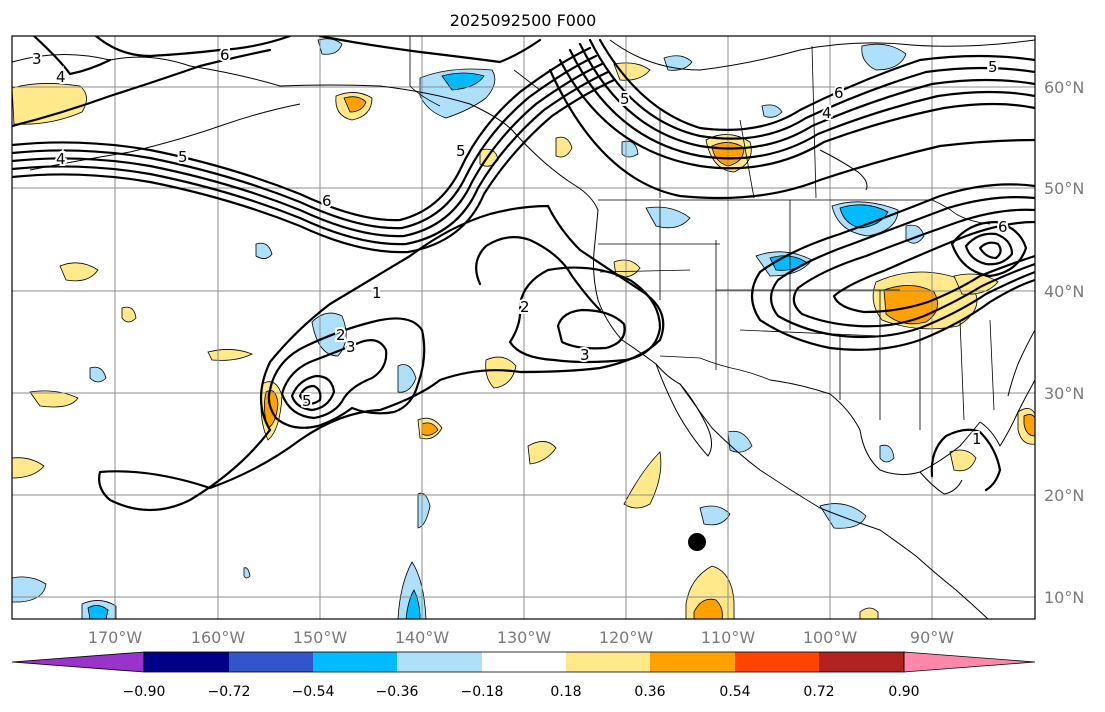  I want to click on lat-label: 60°N, so click(1064, 87).